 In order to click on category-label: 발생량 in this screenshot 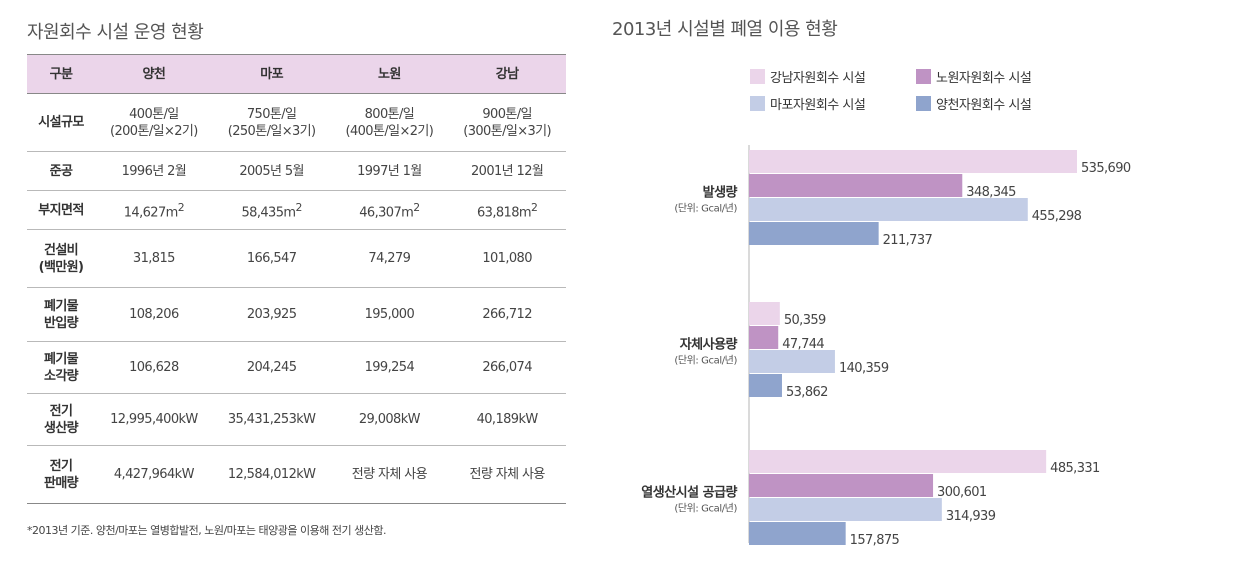, I will do `click(720, 193)`.